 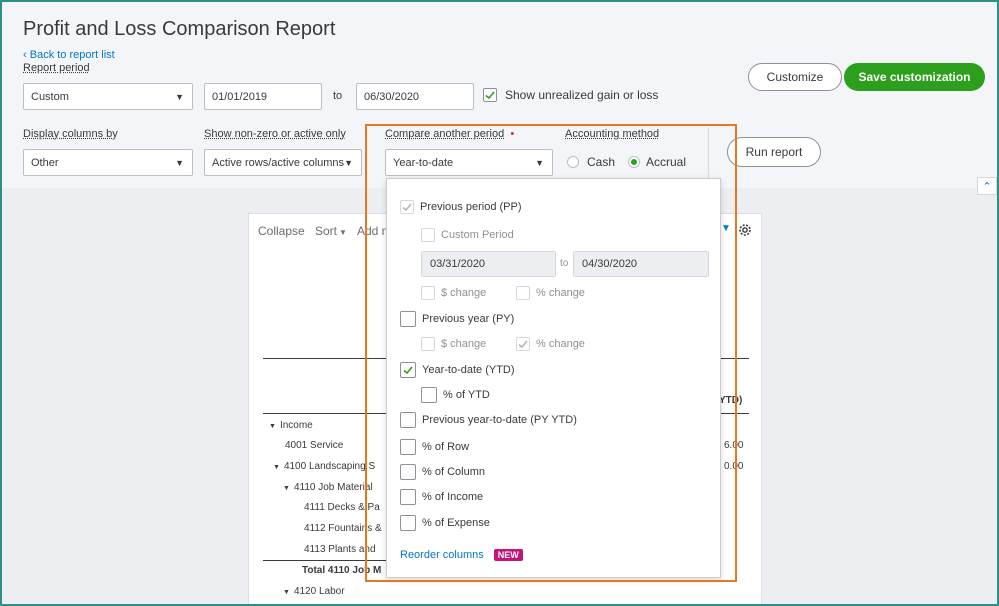 I want to click on to-label: to, so click(x=338, y=96).